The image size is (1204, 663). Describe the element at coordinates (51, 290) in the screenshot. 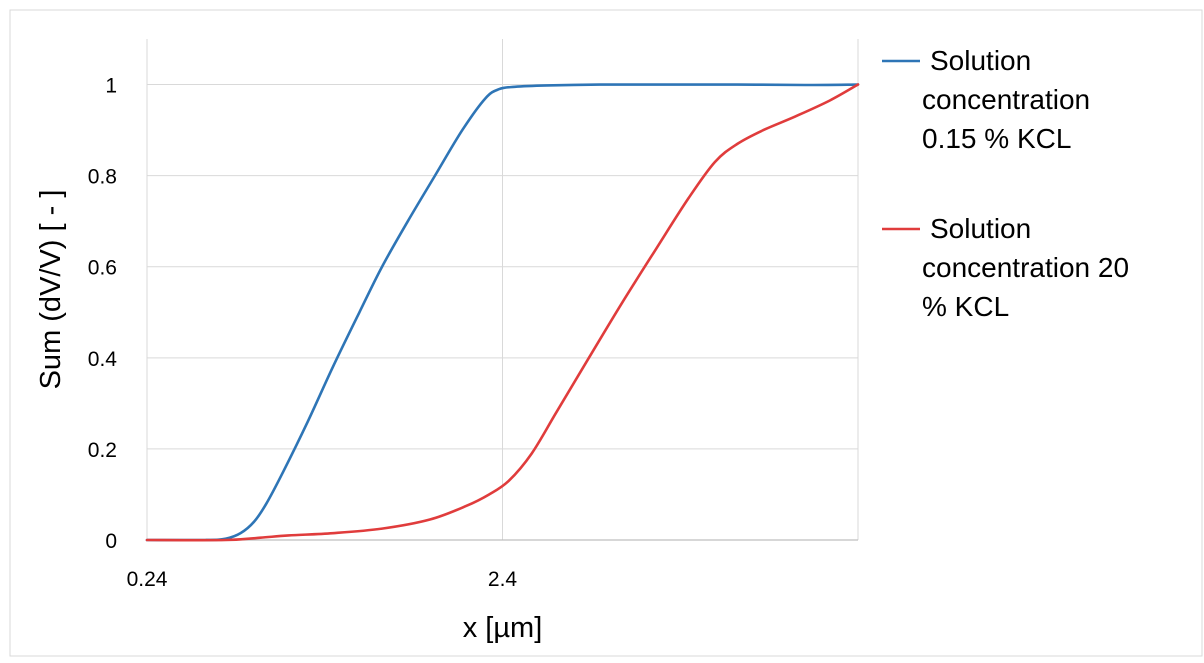

I see `y-axis-title: Sum (dV/V) [ - ]` at that location.